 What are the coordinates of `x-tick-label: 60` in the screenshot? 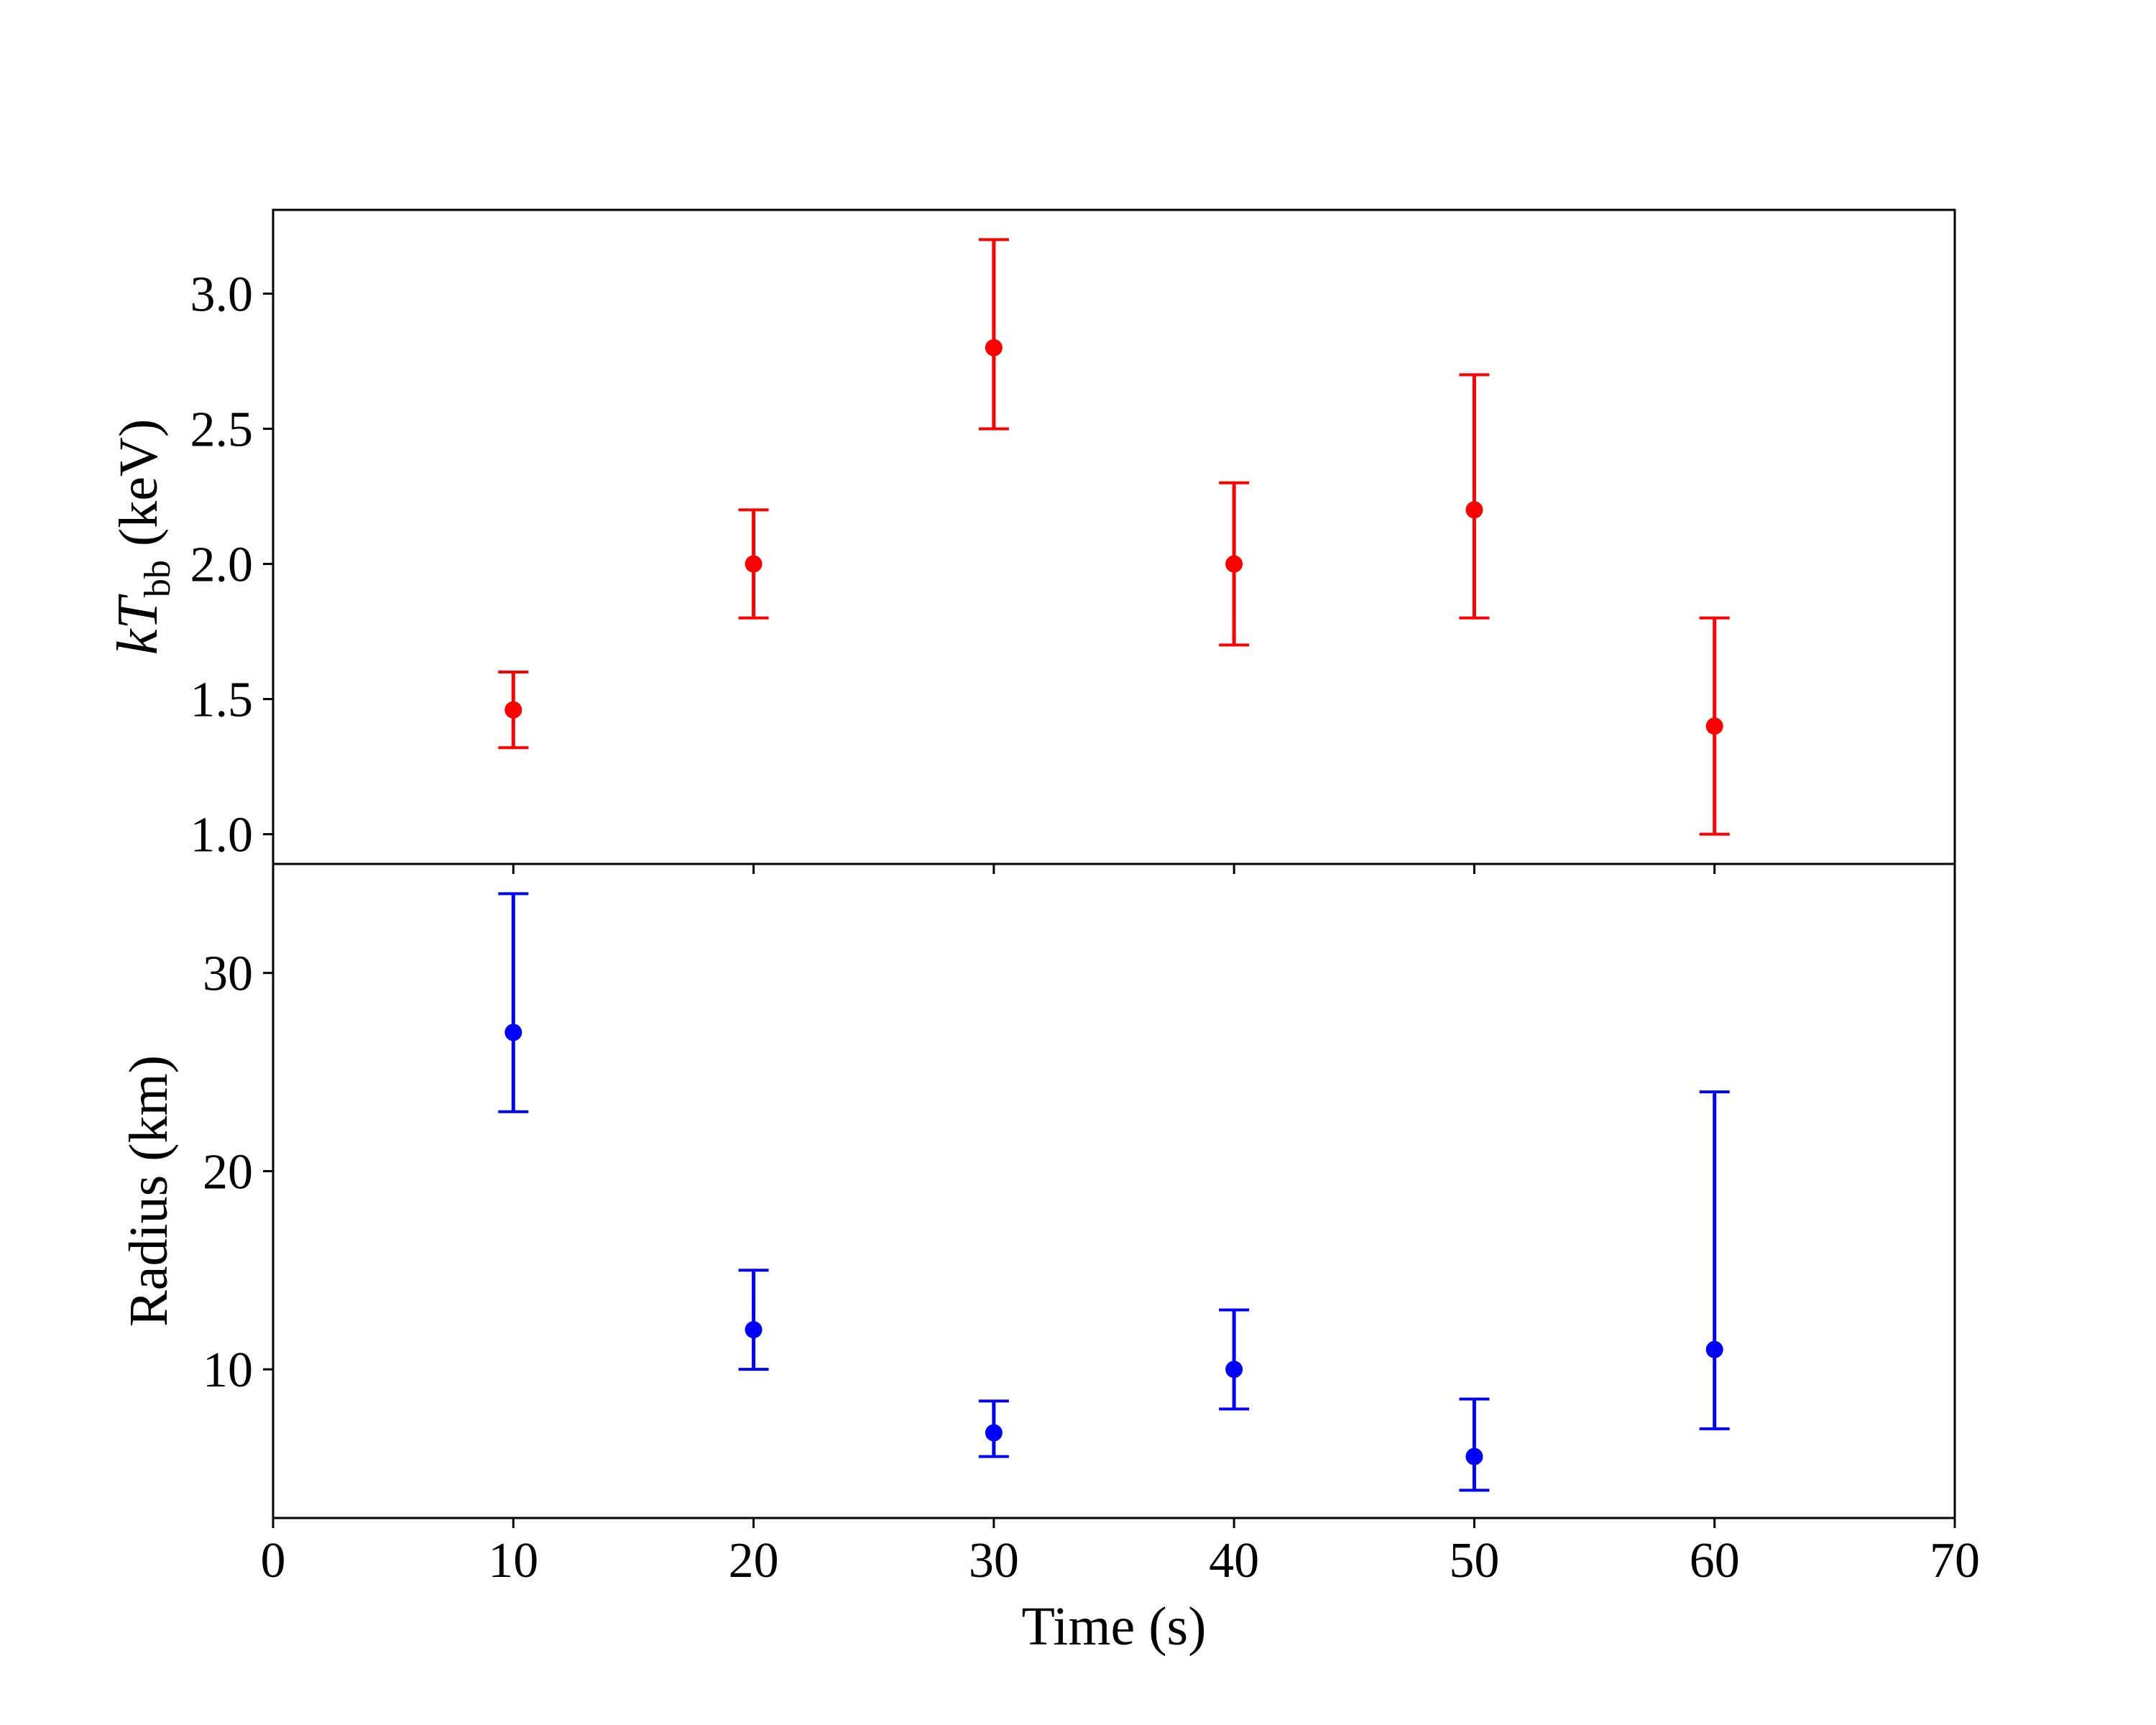 It's located at (1715, 1560).